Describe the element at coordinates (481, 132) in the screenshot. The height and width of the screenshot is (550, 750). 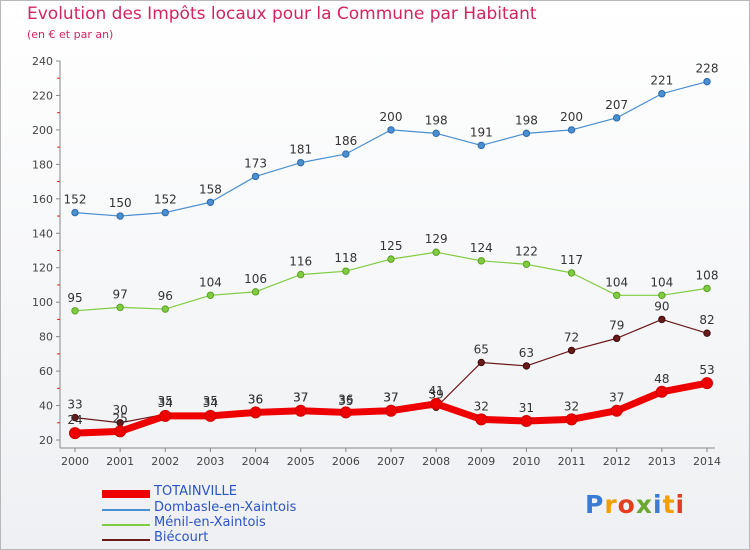
I see `data-label-dombasle: 191` at that location.